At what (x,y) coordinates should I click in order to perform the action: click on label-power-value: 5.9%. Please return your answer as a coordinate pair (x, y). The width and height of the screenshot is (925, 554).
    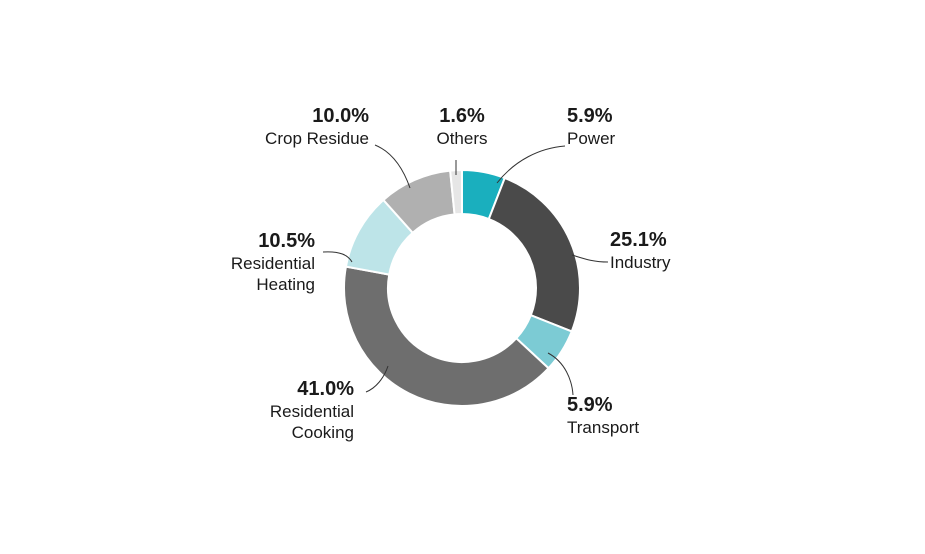
    Looking at the image, I should click on (590, 116).